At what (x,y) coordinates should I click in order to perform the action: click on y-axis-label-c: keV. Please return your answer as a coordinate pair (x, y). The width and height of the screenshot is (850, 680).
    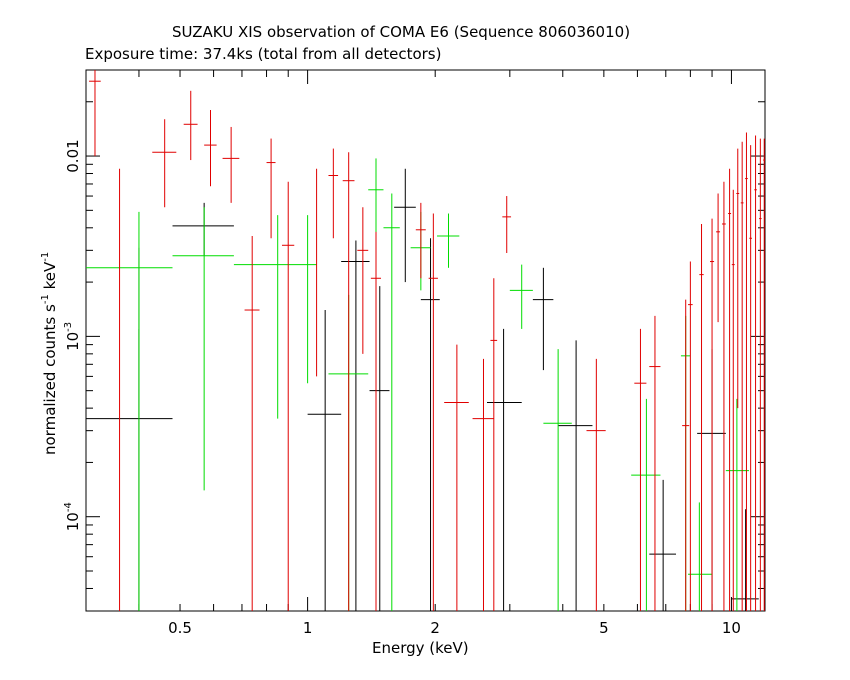
    Looking at the image, I should click on (50, 278).